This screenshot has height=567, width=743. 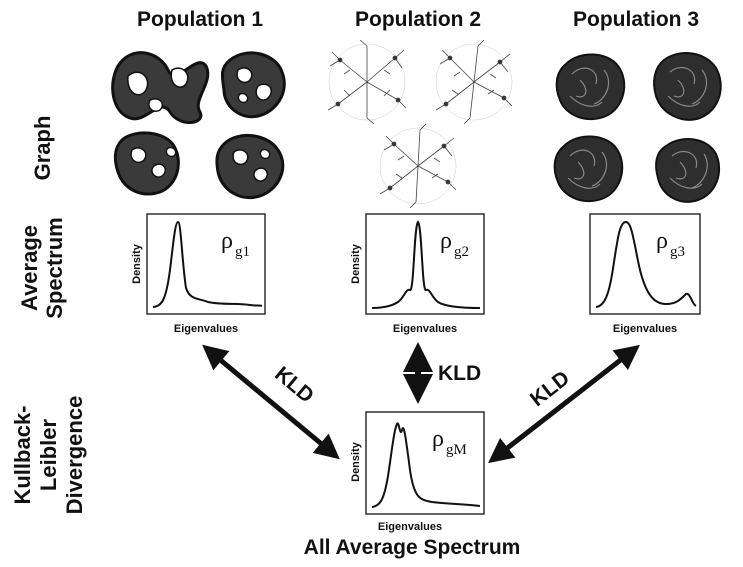 What do you see at coordinates (200, 19) in the screenshot?
I see `population-1-title: Population 1` at bounding box center [200, 19].